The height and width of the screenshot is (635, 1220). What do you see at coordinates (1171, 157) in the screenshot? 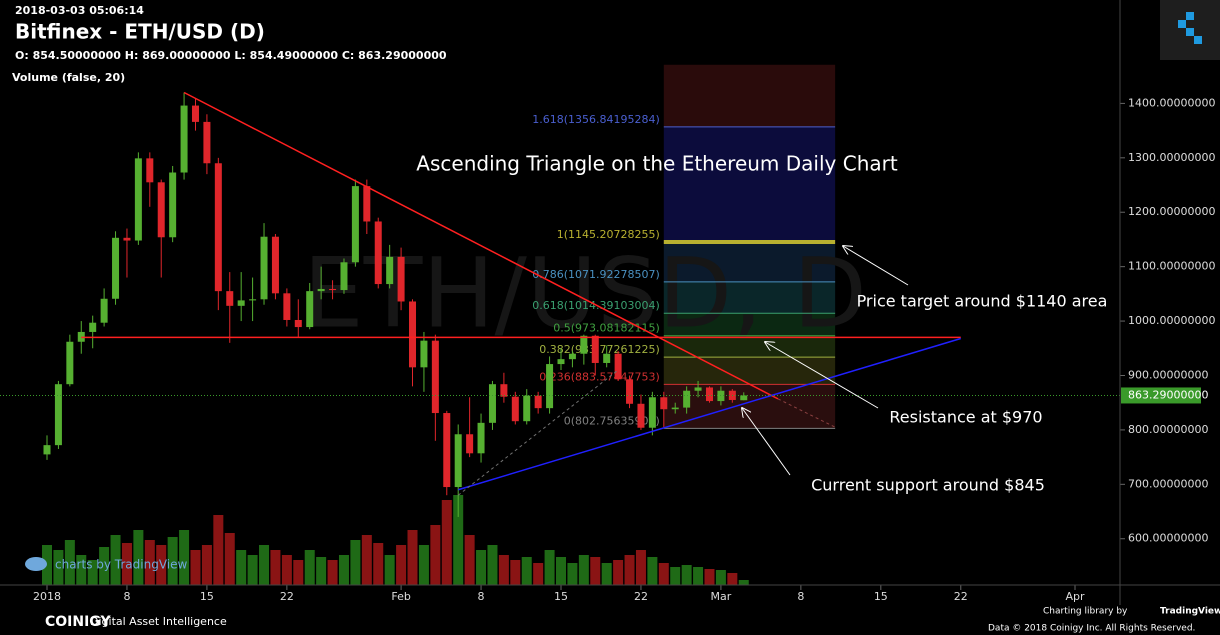
I see `y-tick-label: 1300.00000000` at bounding box center [1171, 157].